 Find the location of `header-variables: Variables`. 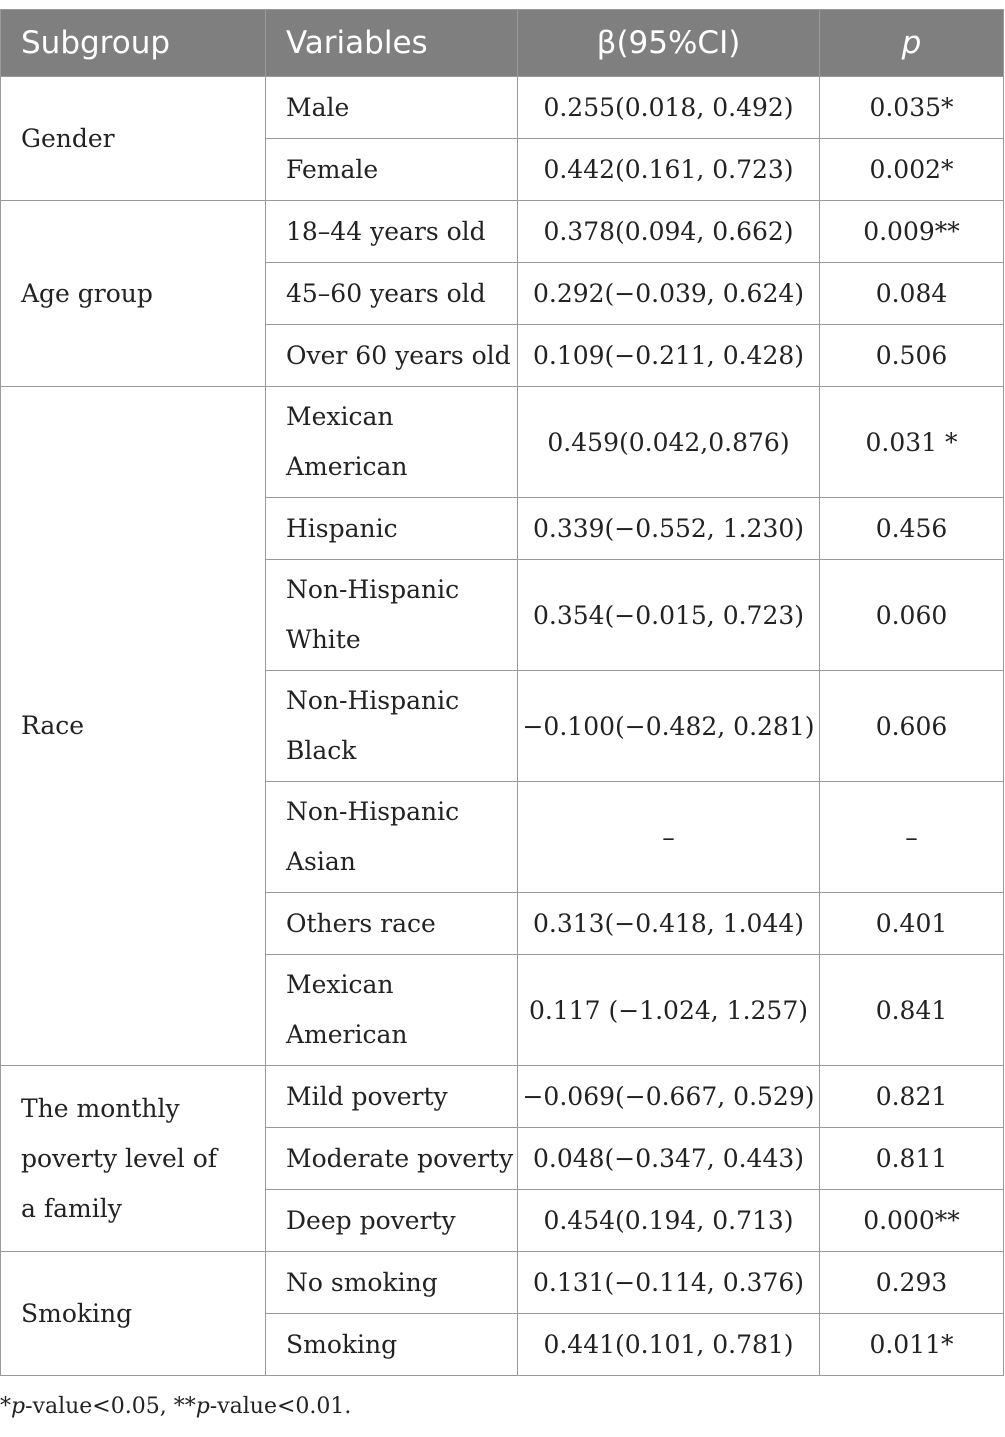

header-variables: Variables is located at coordinates (391, 43).